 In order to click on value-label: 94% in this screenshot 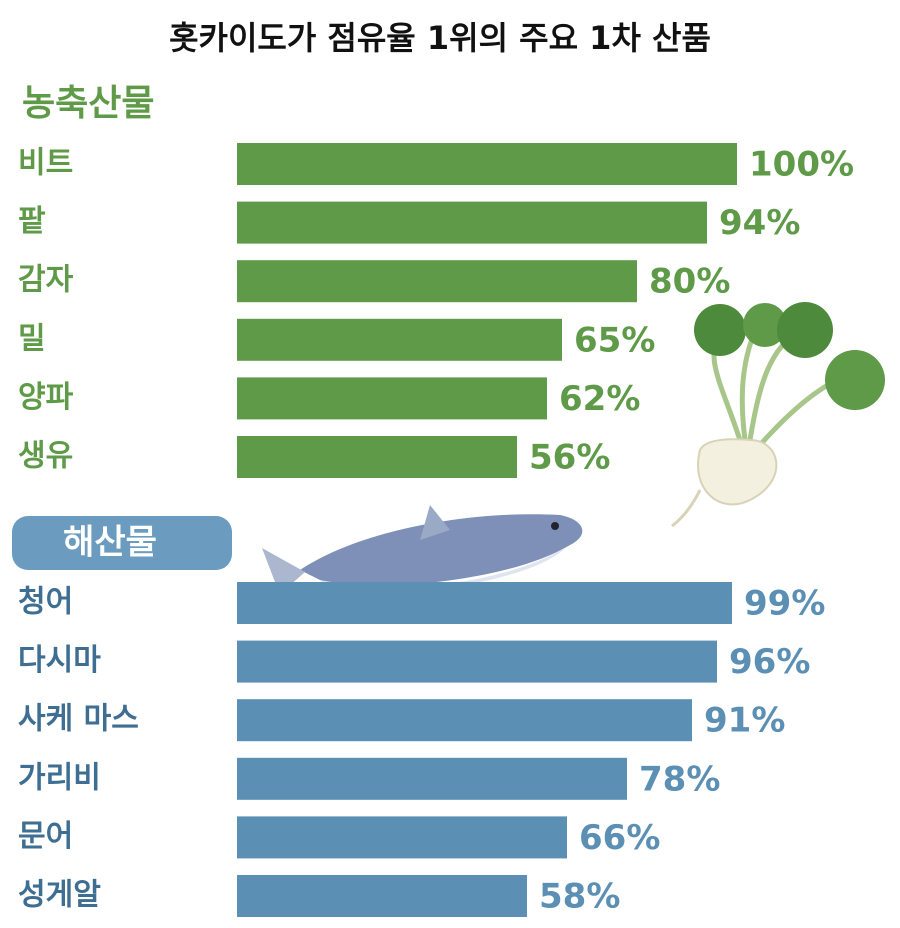, I will do `click(759, 223)`.